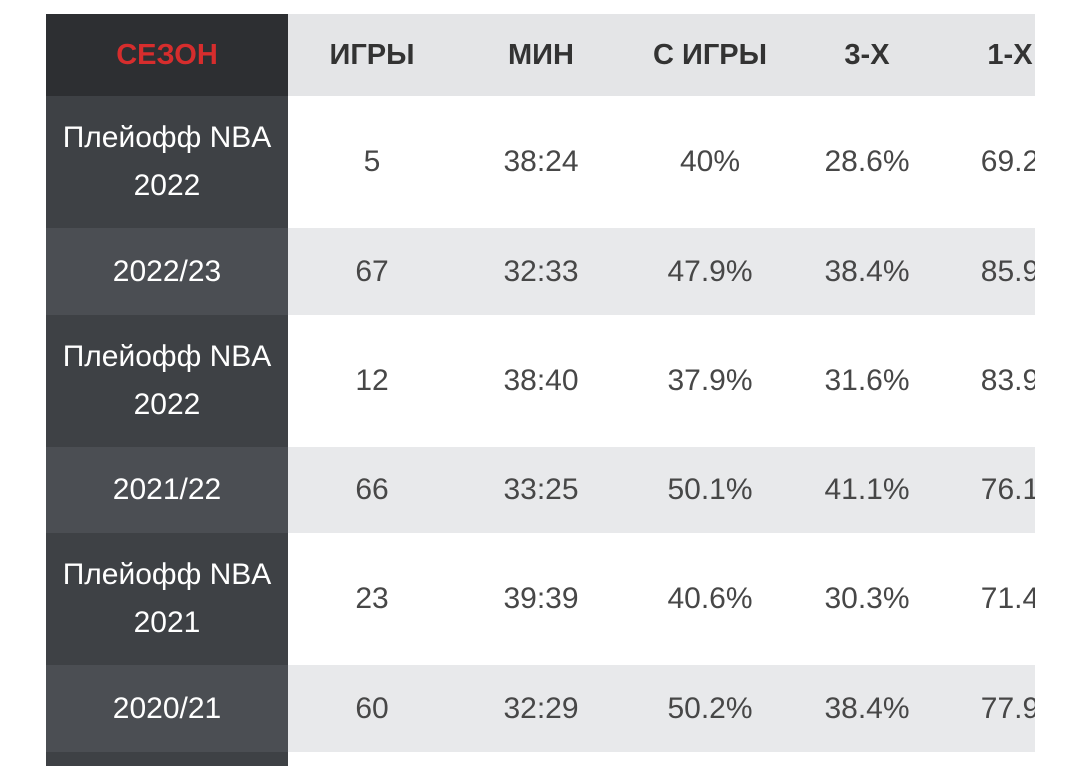 Image resolution: width=1080 pixels, height=766 pixels. I want to click on stat-cell: 12, so click(372, 381).